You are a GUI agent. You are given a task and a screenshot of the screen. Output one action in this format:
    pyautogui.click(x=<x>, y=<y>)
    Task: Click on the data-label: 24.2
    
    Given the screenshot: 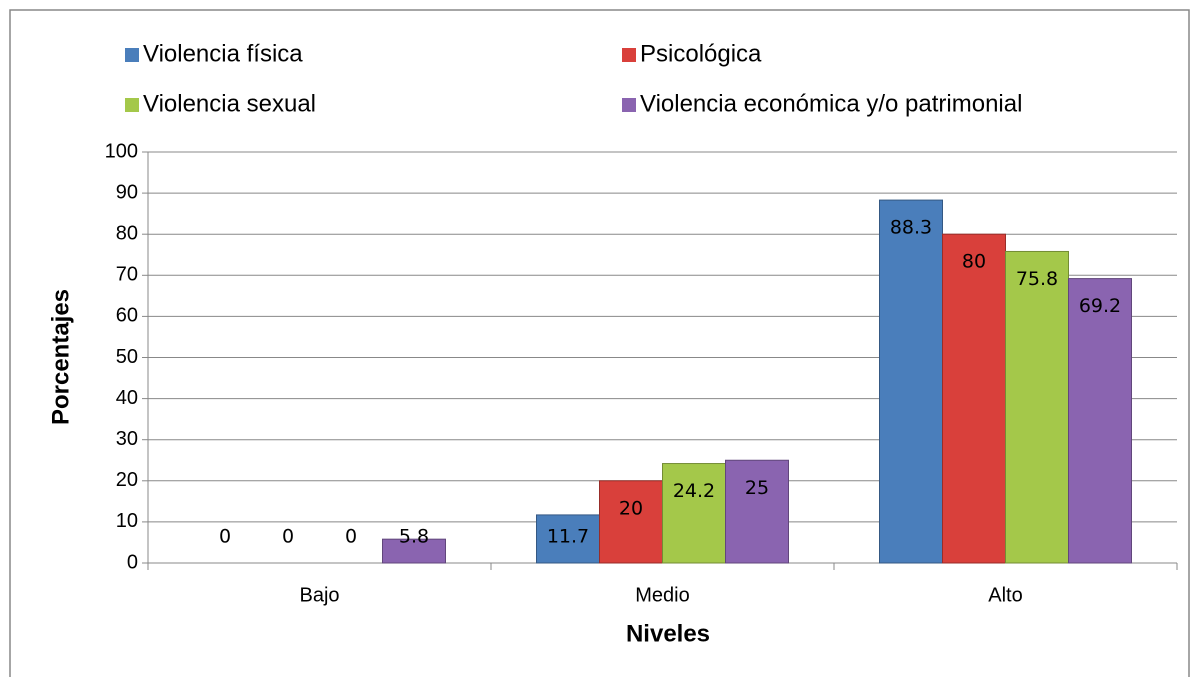 What is the action you would take?
    pyautogui.click(x=694, y=491)
    